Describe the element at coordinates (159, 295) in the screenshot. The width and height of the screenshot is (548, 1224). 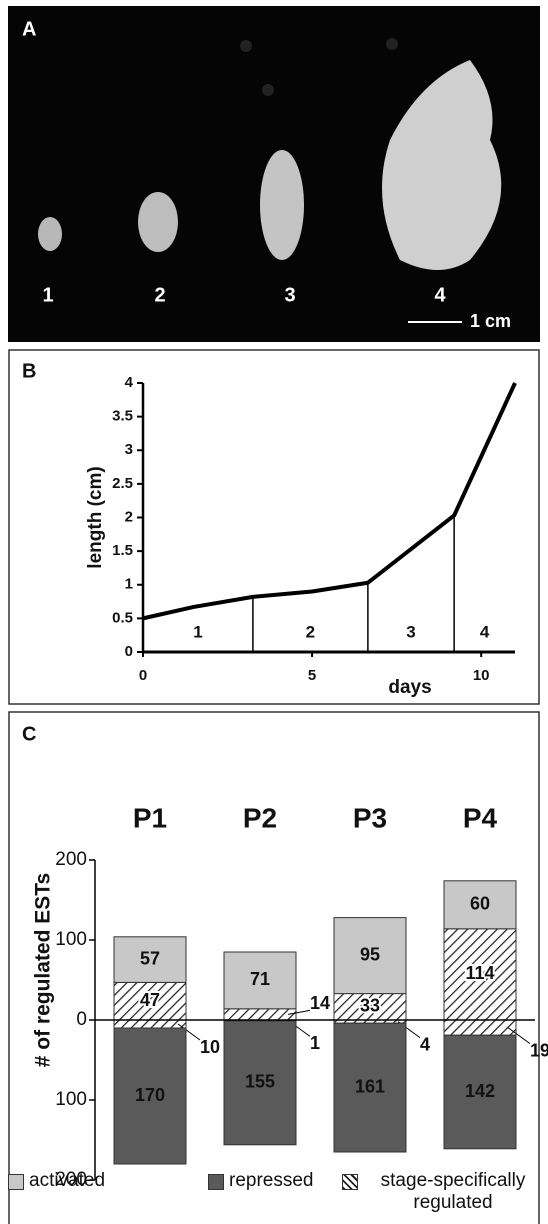
I see `flower-label: 2` at that location.